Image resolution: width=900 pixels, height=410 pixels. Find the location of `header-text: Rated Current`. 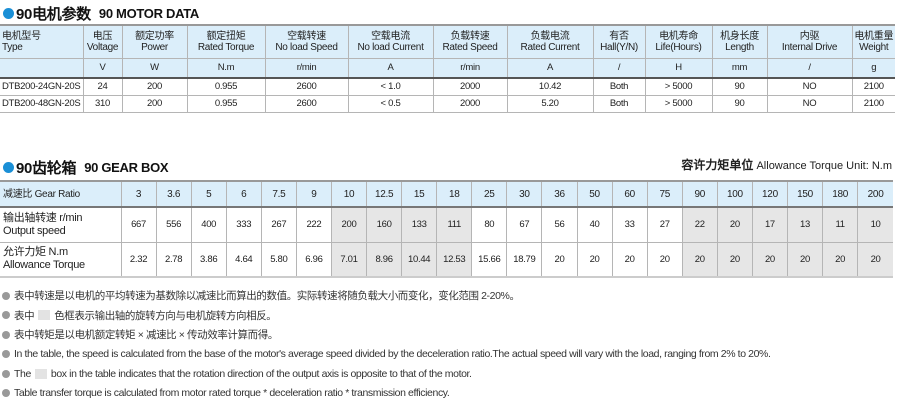

header-text: Rated Current is located at coordinates (550, 47).